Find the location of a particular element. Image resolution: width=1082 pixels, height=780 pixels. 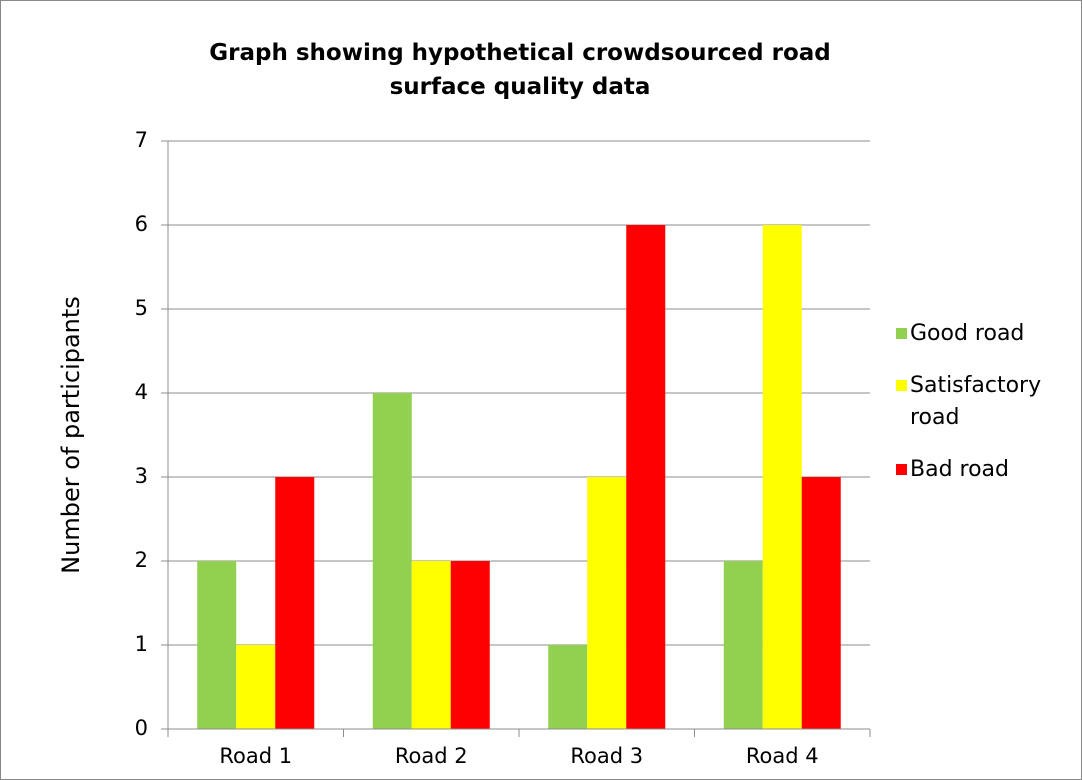

y-tick-label: 7 is located at coordinates (141, 140).